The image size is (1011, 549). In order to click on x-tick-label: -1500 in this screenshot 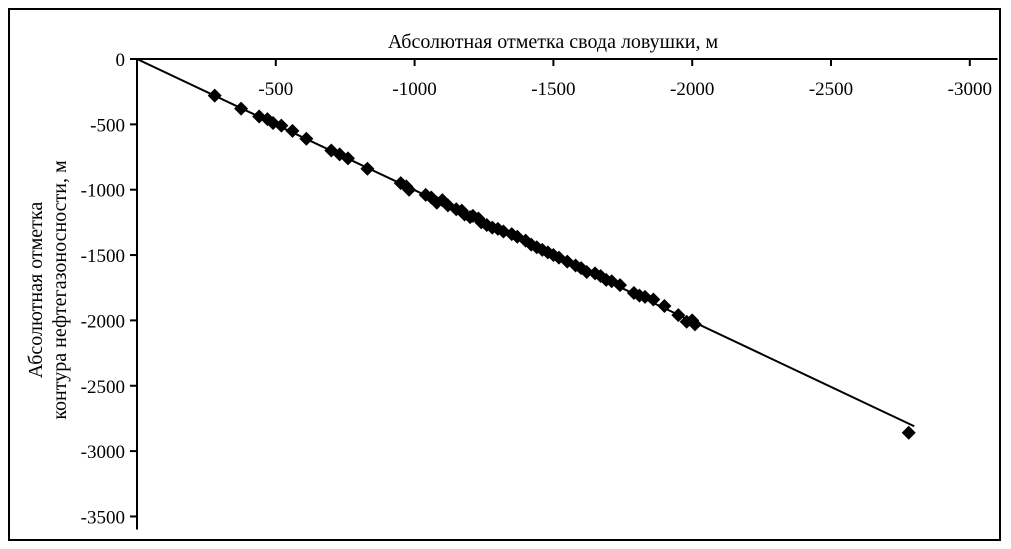, I will do `click(553, 89)`.